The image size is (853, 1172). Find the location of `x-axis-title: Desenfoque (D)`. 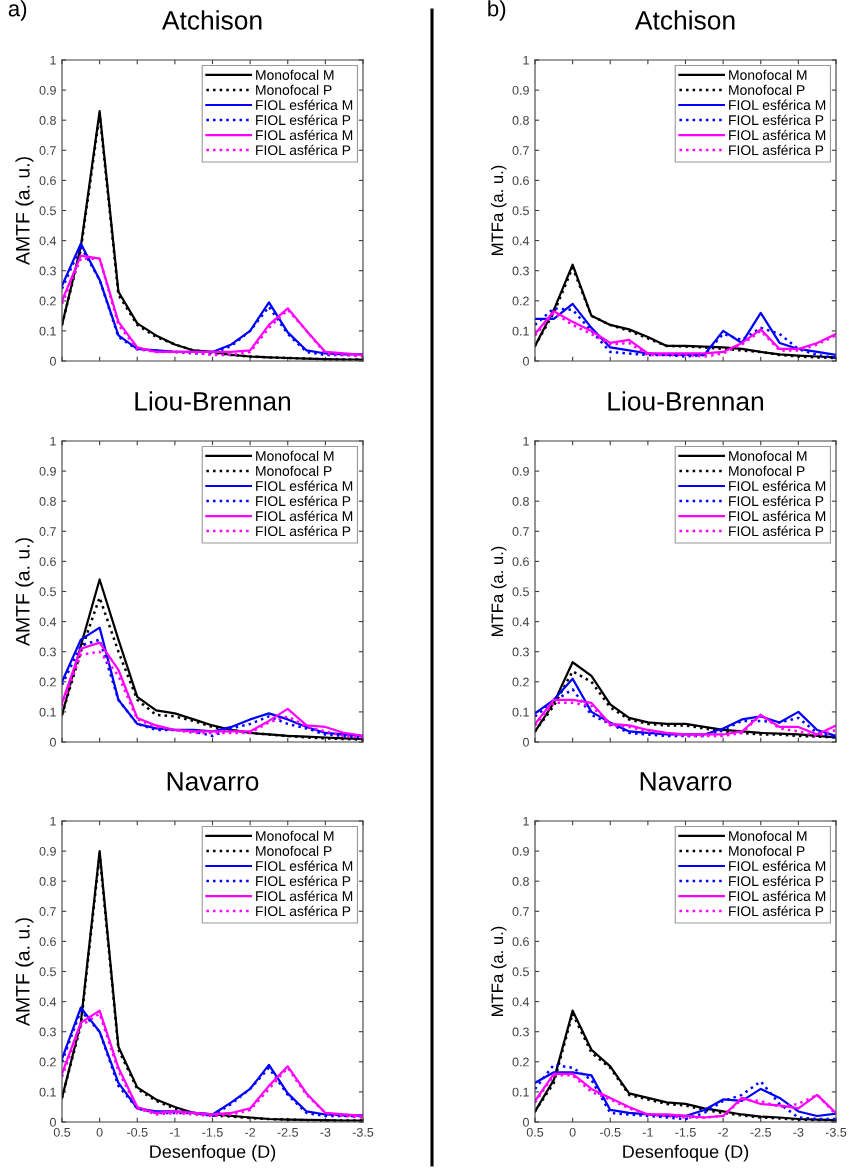

x-axis-title: Desenfoque (D) is located at coordinates (213, 1153).